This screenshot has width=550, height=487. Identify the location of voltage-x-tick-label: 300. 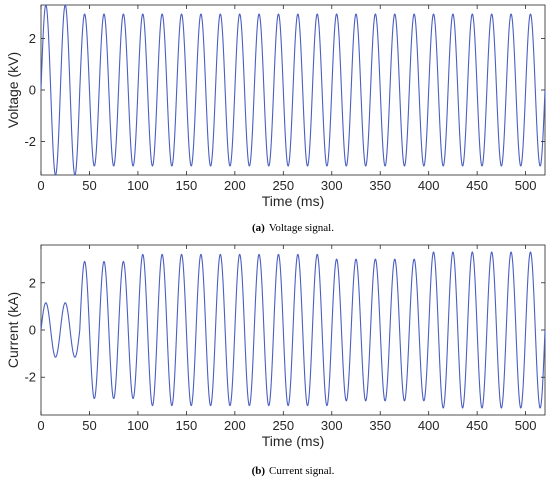
(332, 185).